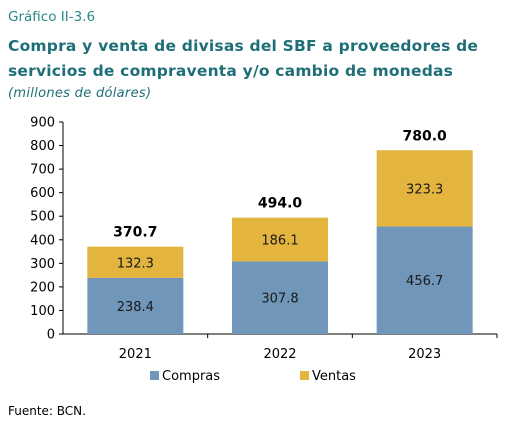 The width and height of the screenshot is (507, 445). I want to click on figure-label: Gráfico II-3.6, so click(52, 17).